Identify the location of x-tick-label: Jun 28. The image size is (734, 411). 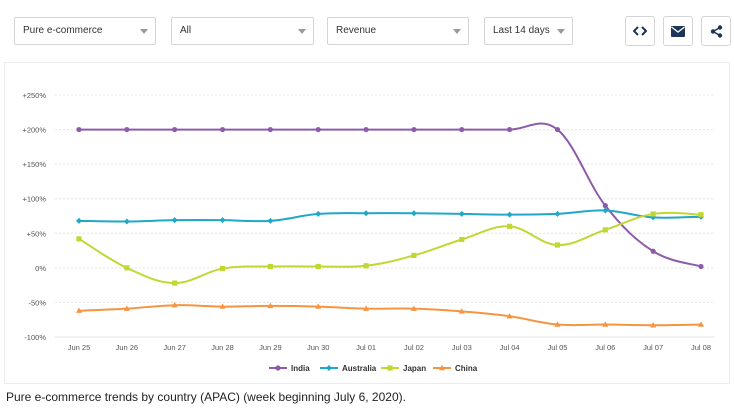
(222, 347).